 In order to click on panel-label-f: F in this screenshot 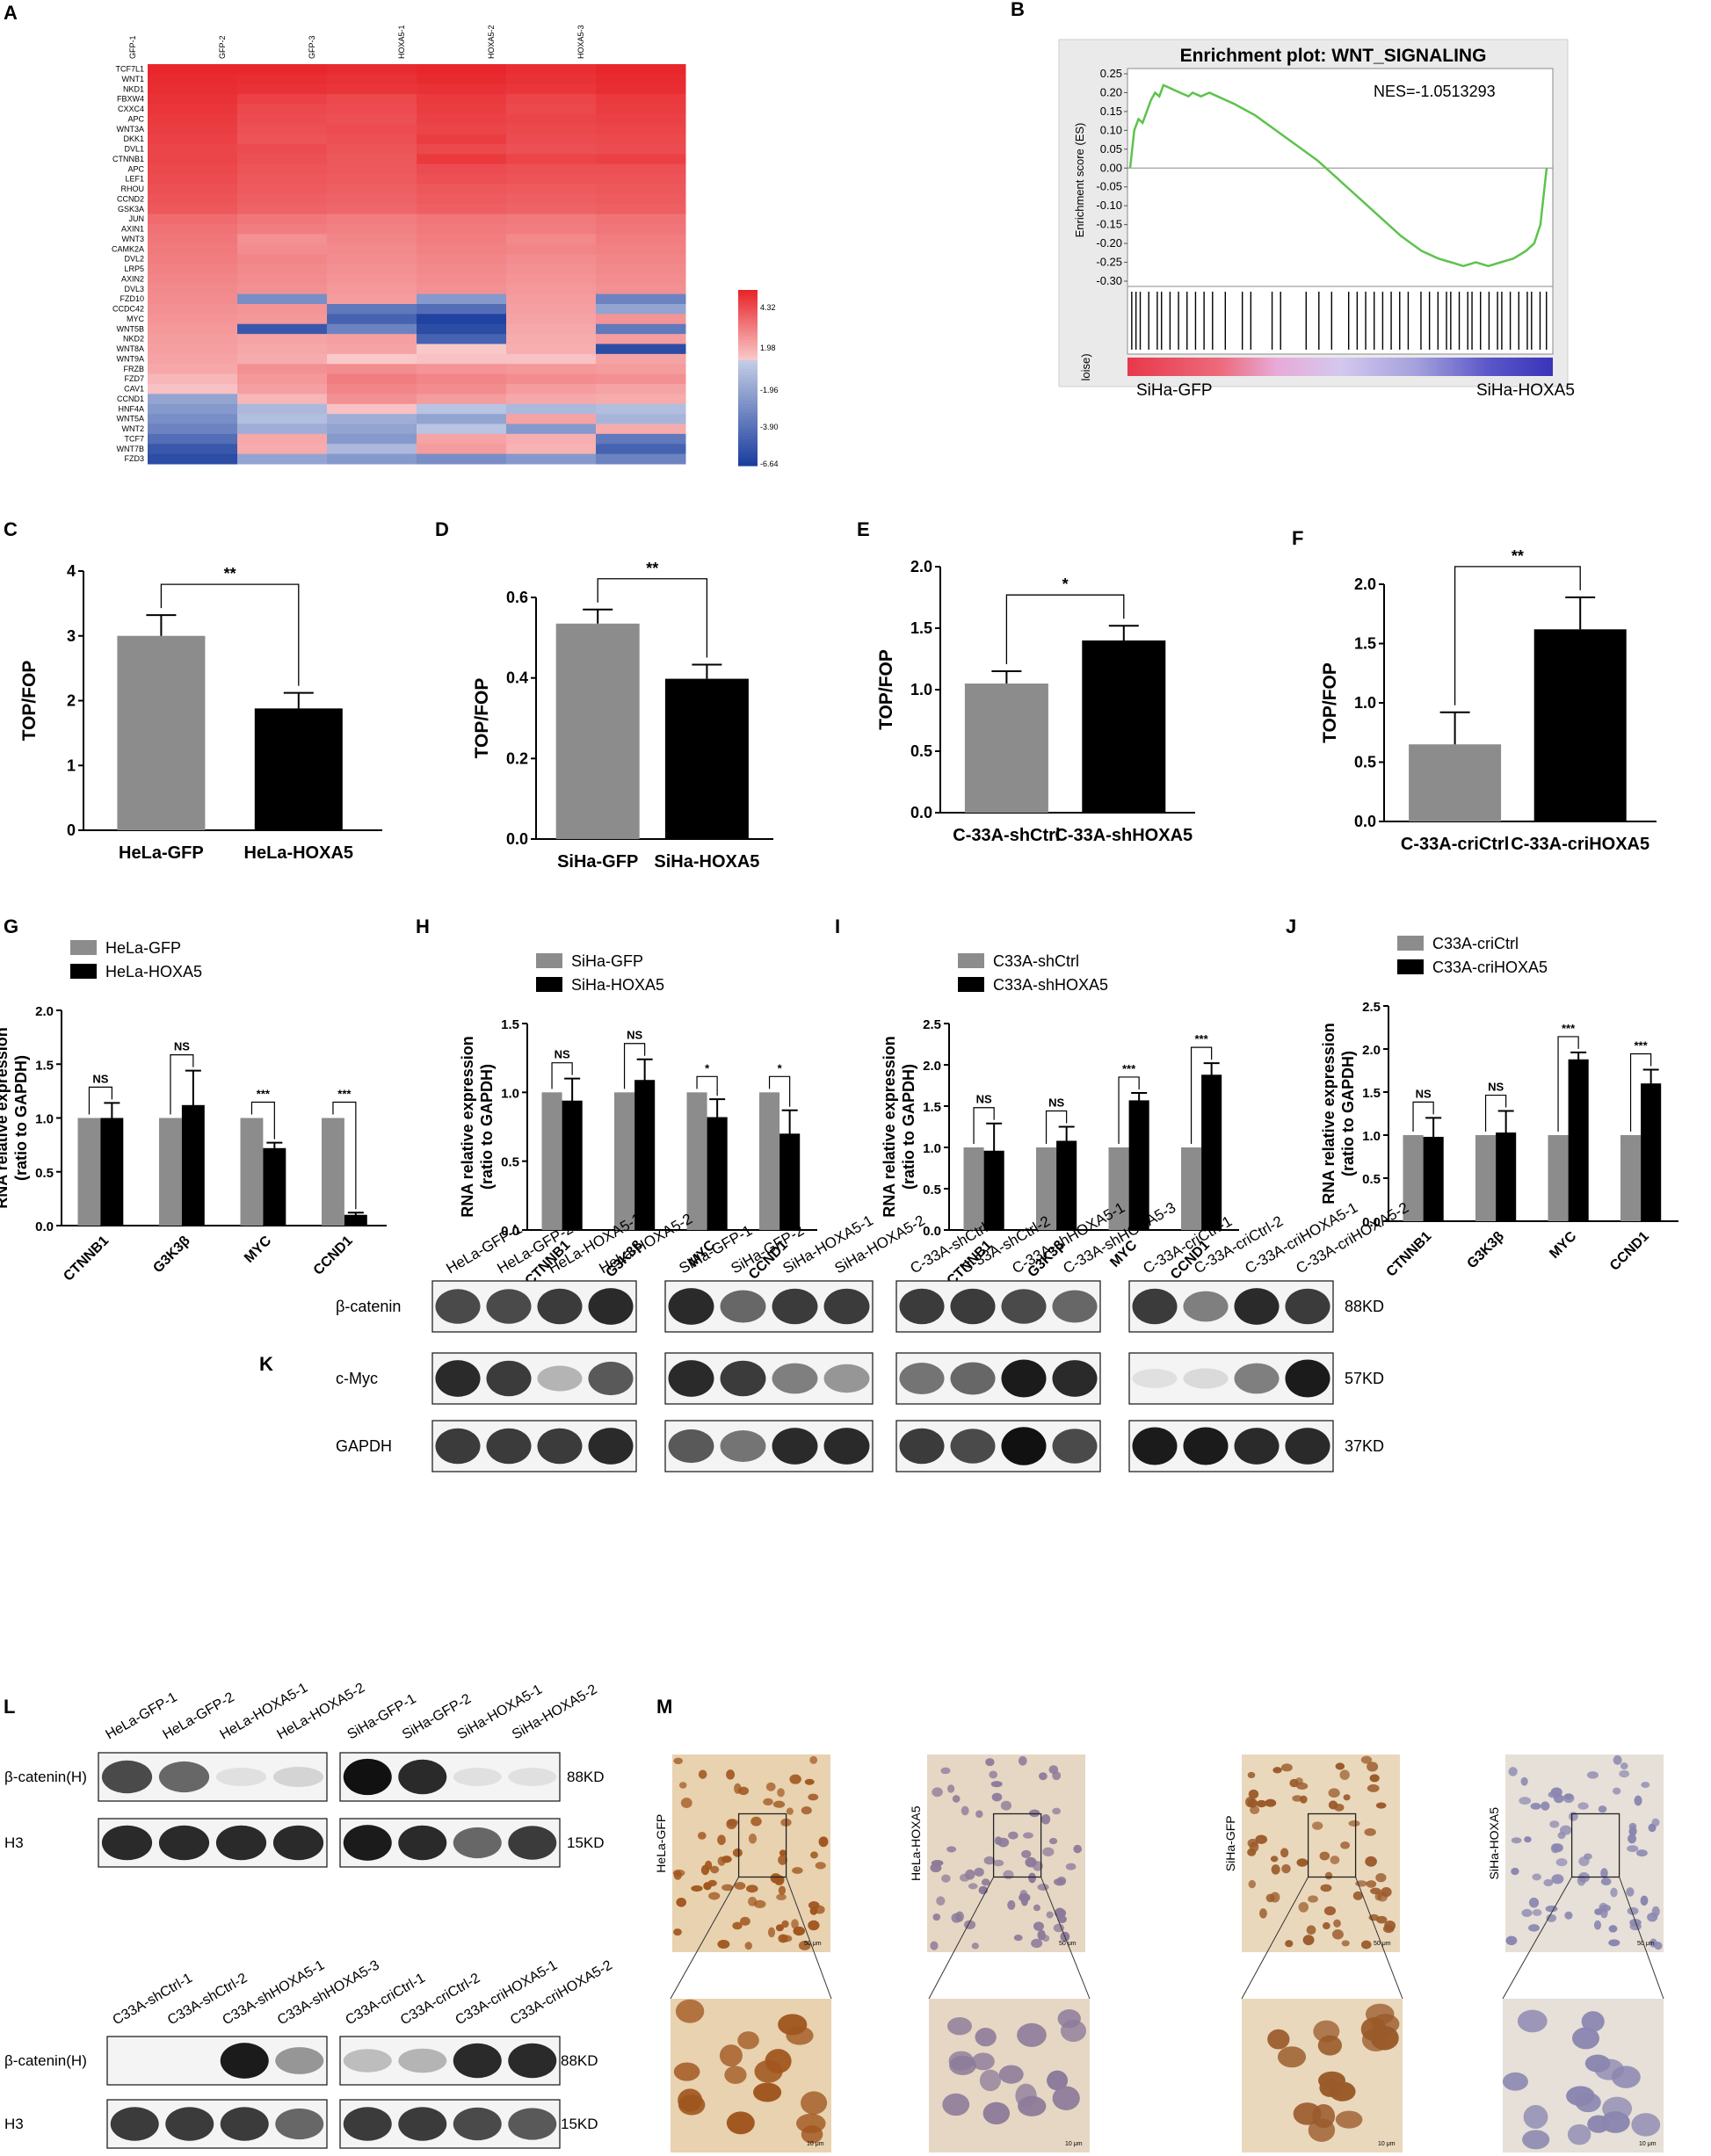, I will do `click(1297, 538)`.